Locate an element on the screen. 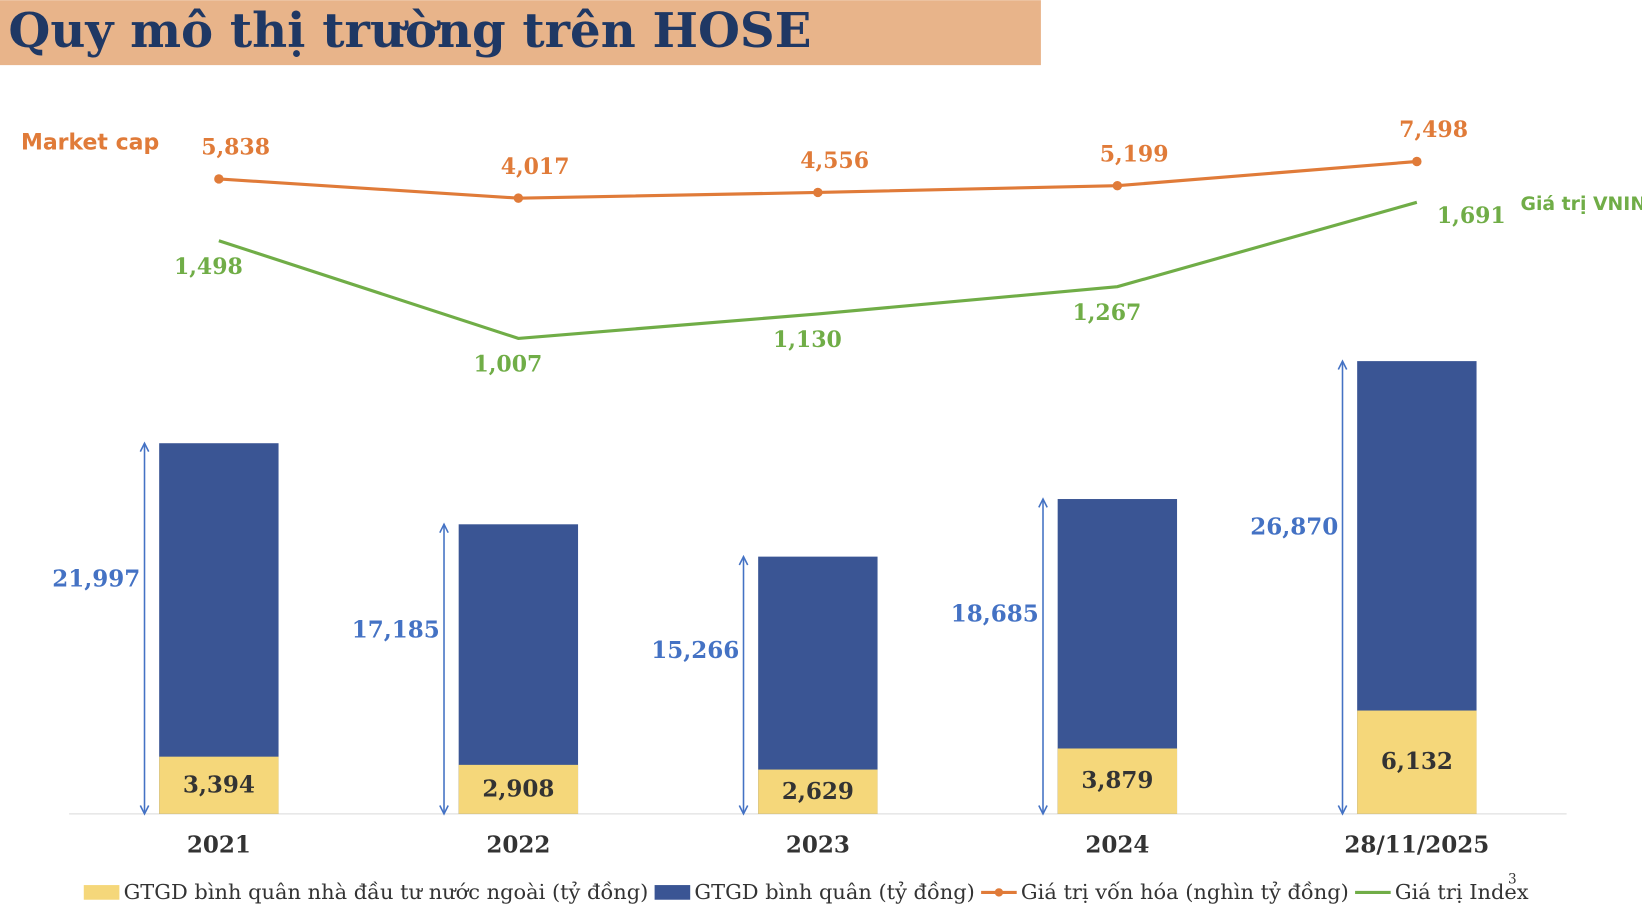 Image resolution: width=1642 pixels, height=924 pixels. data-label: 1,267 is located at coordinates (1106, 313).